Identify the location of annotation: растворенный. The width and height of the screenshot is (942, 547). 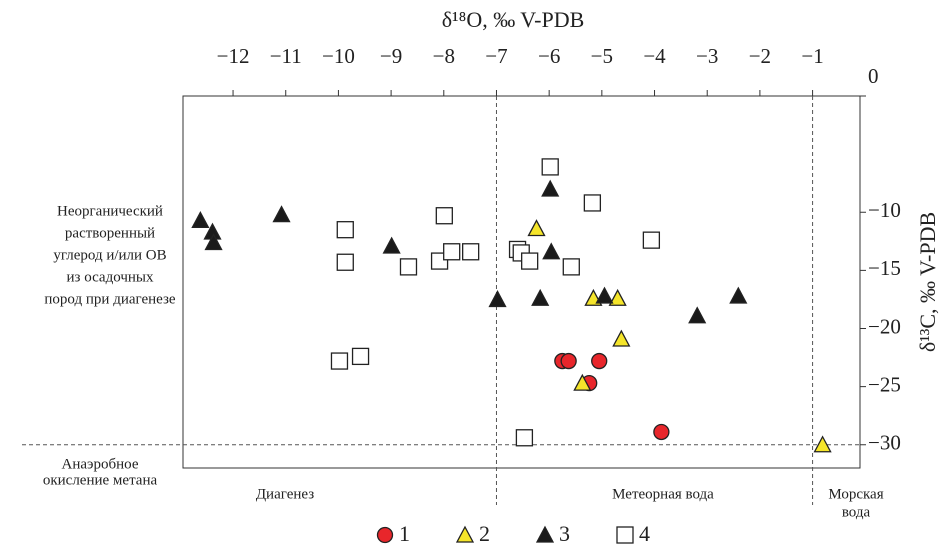
(110, 233).